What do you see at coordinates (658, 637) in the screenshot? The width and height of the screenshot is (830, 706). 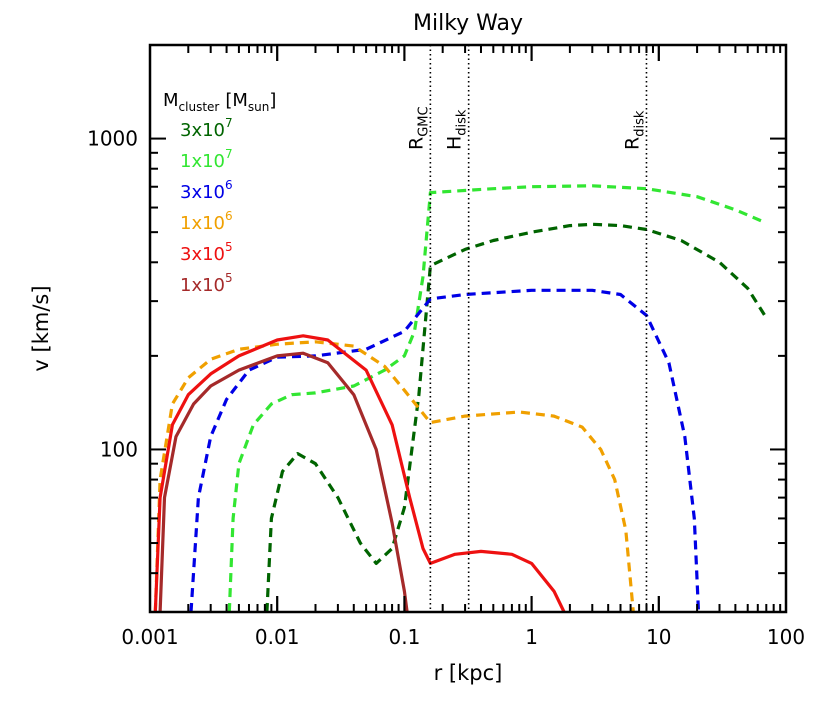 I see `x-tick-label: 10` at bounding box center [658, 637].